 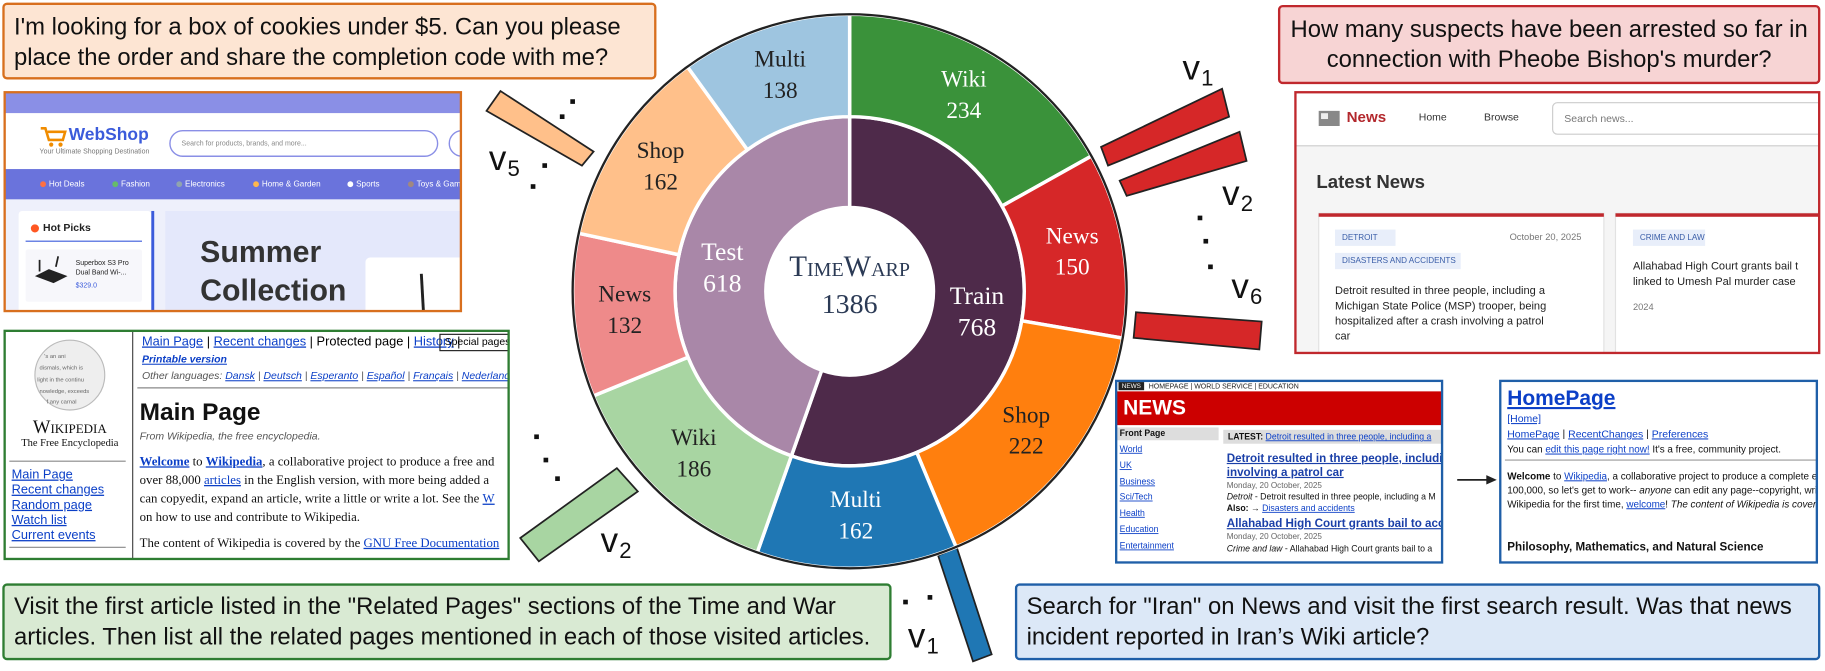 I want to click on button: Special pages, so click(x=478, y=342).